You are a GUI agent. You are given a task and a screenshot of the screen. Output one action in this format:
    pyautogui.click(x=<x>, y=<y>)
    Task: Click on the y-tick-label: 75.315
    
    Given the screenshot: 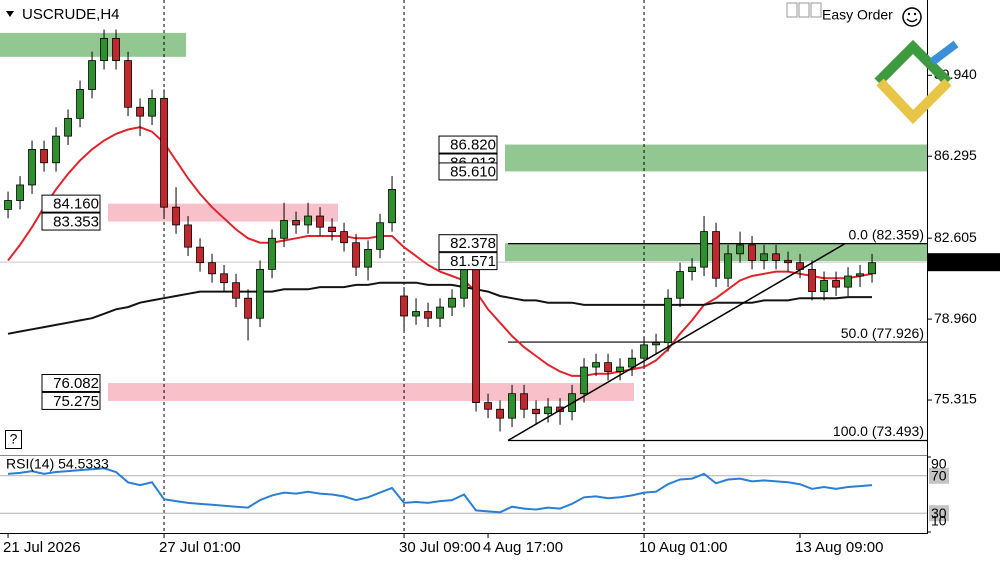 What is the action you would take?
    pyautogui.click(x=955, y=399)
    